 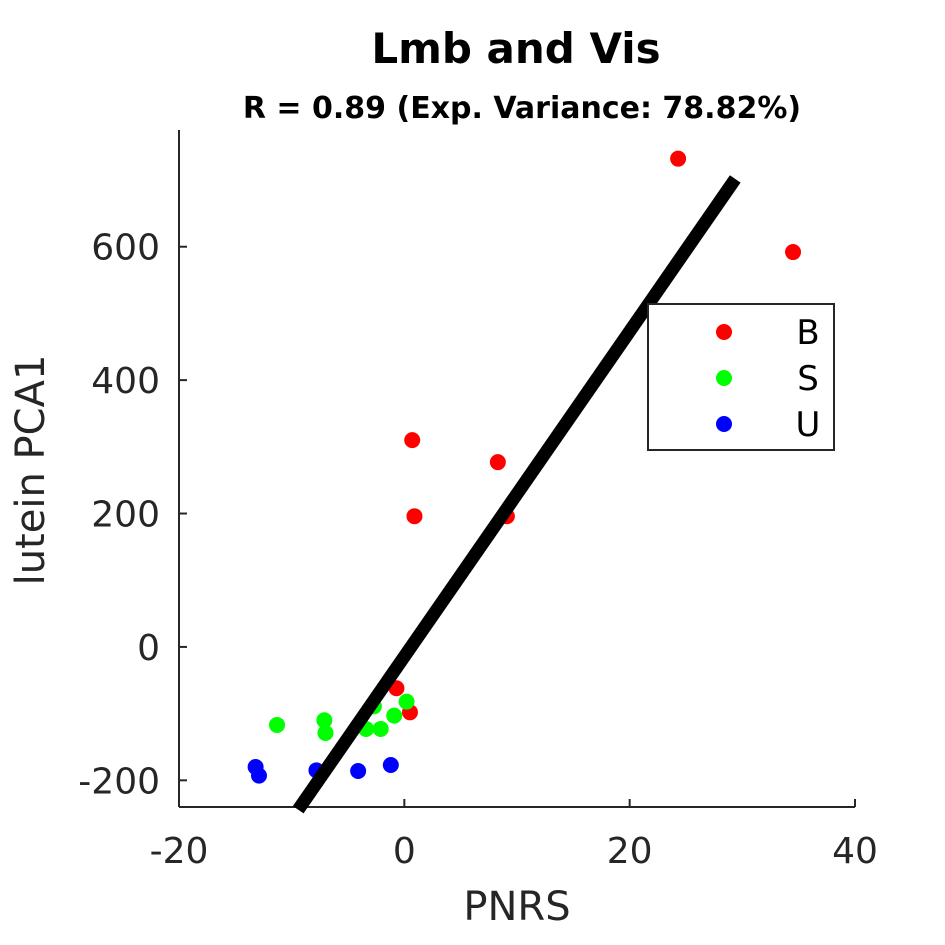 What do you see at coordinates (855, 851) in the screenshot?
I see `x-tick-label: 40` at bounding box center [855, 851].